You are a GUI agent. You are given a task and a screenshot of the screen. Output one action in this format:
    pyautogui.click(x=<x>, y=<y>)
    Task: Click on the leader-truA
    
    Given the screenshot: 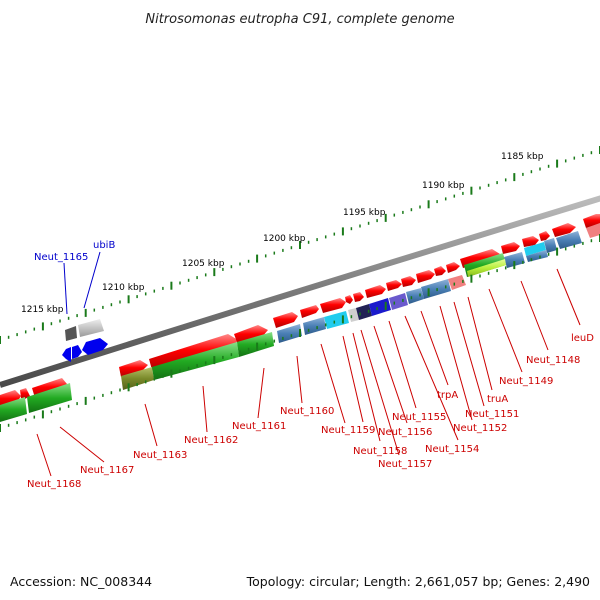 What is the action you would take?
    pyautogui.click(x=480, y=343)
    